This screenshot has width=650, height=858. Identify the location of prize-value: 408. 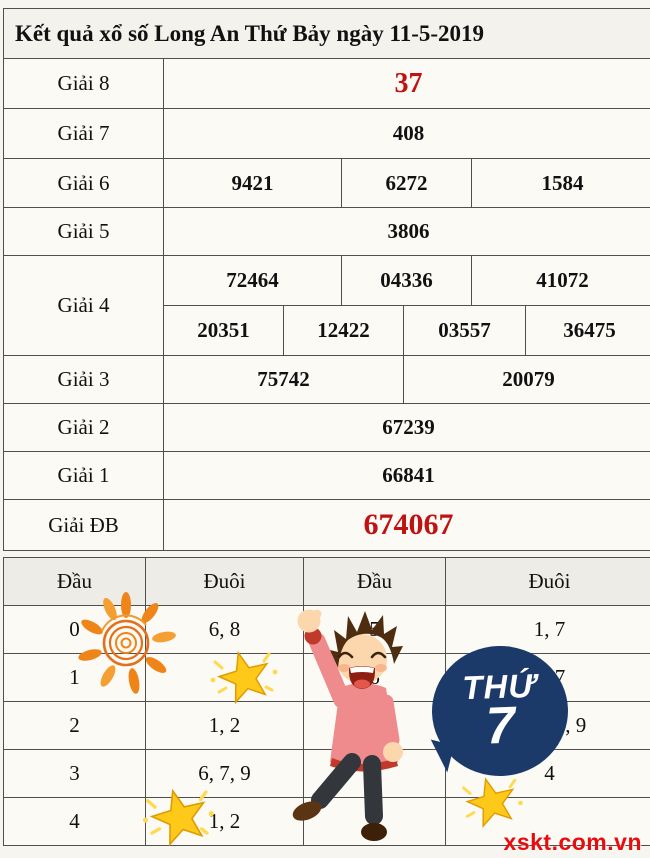
(406, 133).